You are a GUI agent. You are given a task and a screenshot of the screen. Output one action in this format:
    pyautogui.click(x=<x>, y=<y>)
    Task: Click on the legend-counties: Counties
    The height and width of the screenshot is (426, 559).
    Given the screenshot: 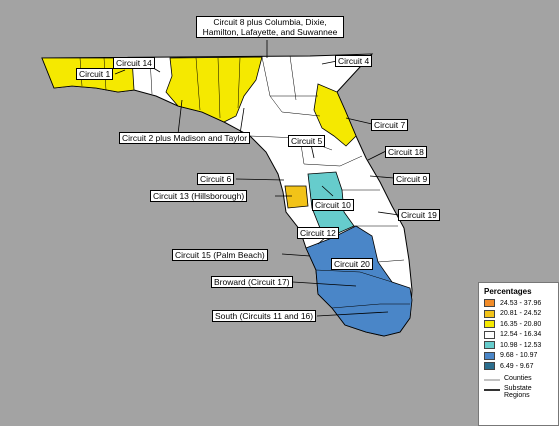 What is the action you would take?
    pyautogui.click(x=521, y=378)
    